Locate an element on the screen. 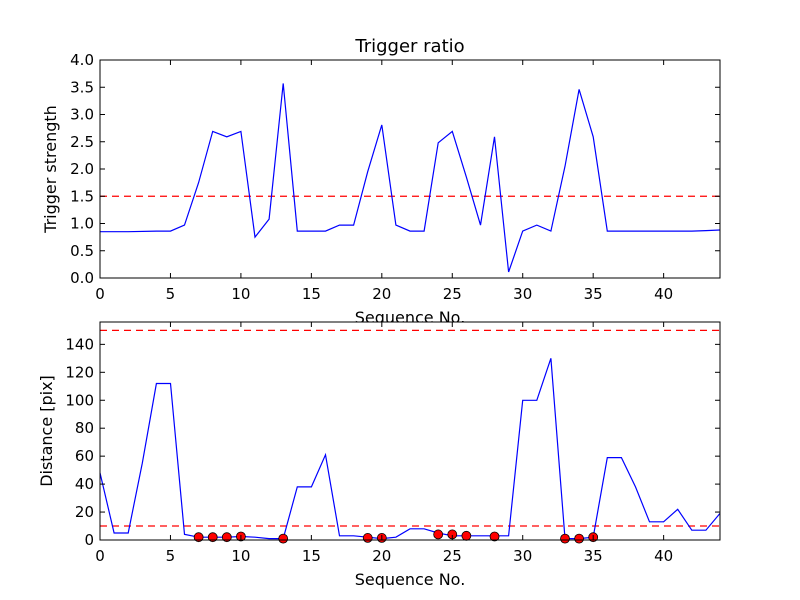 The height and width of the screenshot is (600, 800). top-x-tick-label: 25 is located at coordinates (452, 294).